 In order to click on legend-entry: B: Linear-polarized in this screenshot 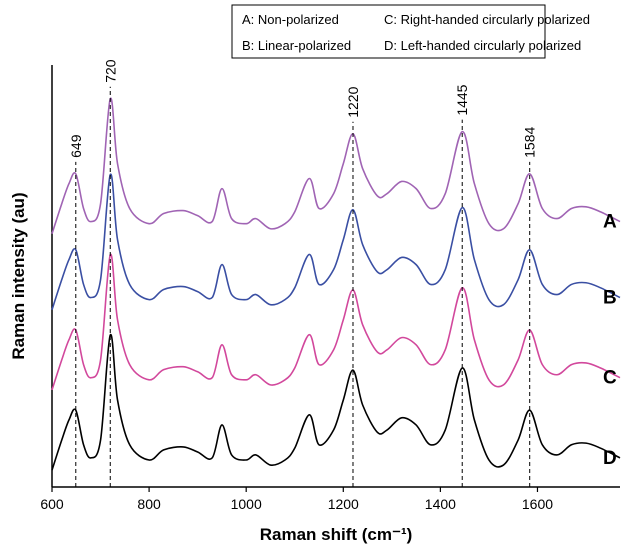, I will do `click(296, 45)`.